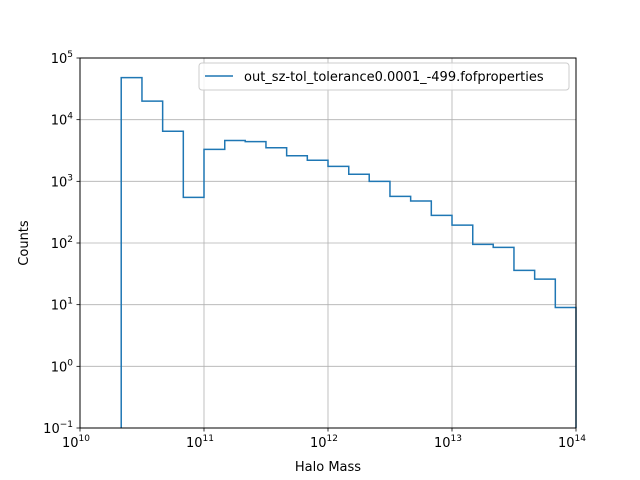 The width and height of the screenshot is (640, 480). I want to click on y-tick-label: 10⁰, so click(62, 366).